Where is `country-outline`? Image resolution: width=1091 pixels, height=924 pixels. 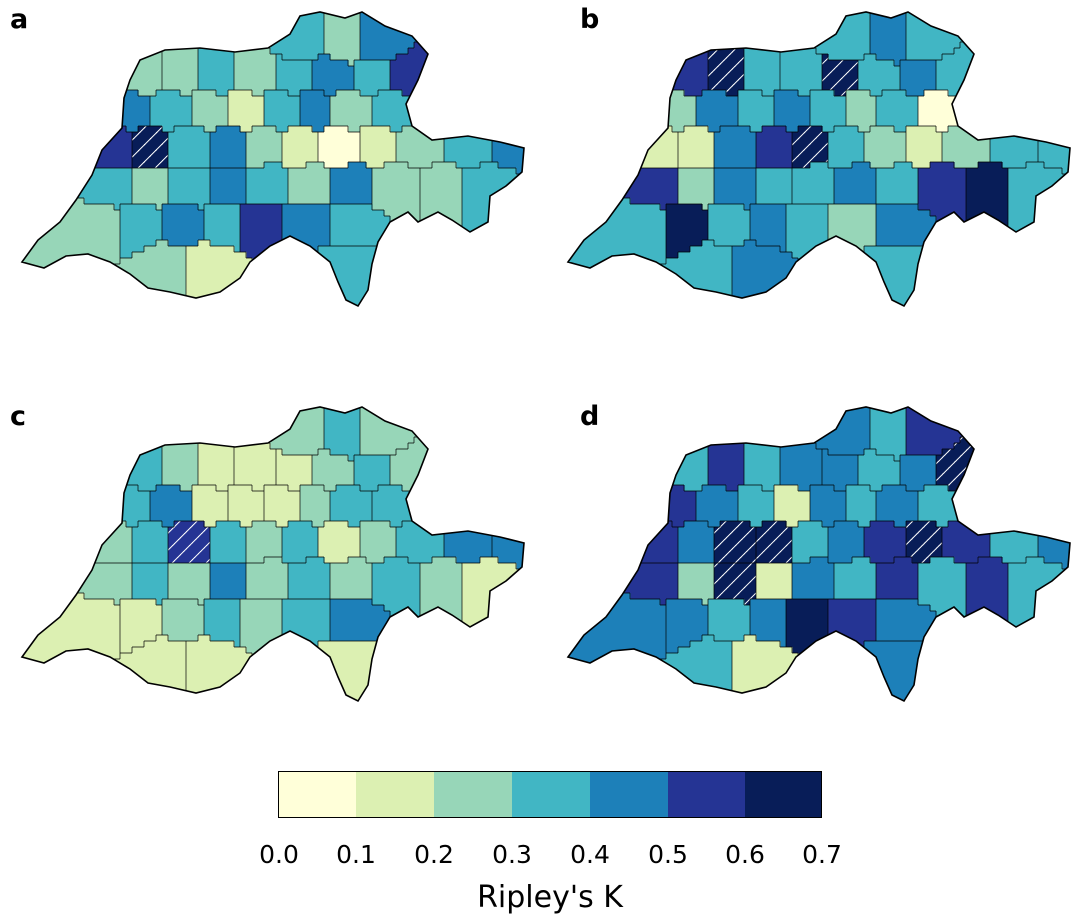 country-outline is located at coordinates (818, 159).